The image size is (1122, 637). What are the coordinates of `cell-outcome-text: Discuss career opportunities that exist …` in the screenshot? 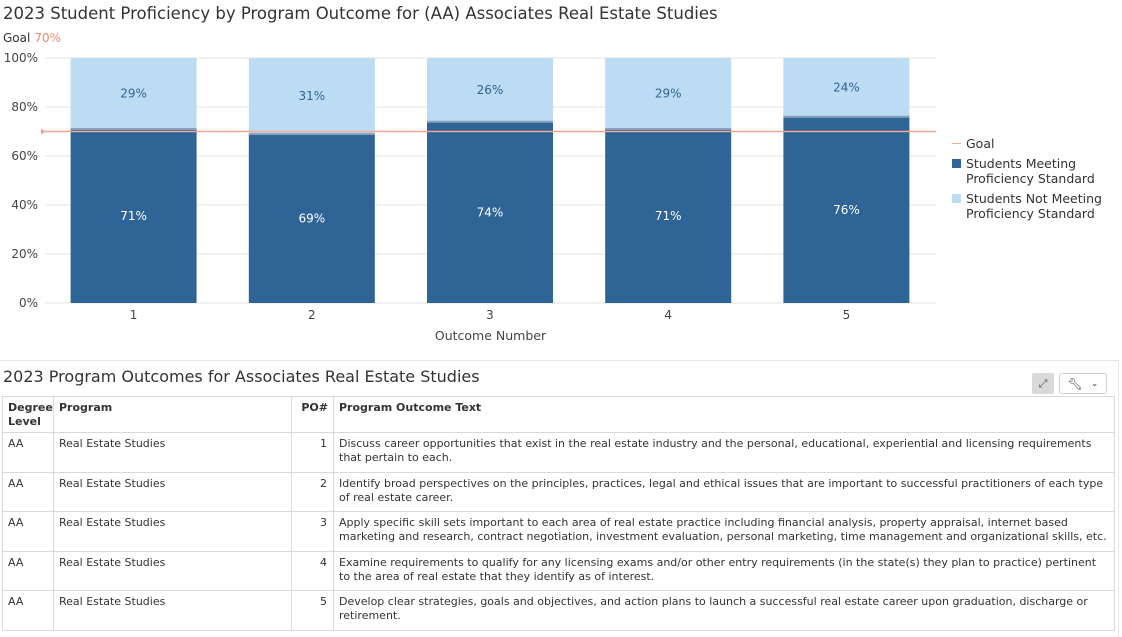 It's located at (724, 452).